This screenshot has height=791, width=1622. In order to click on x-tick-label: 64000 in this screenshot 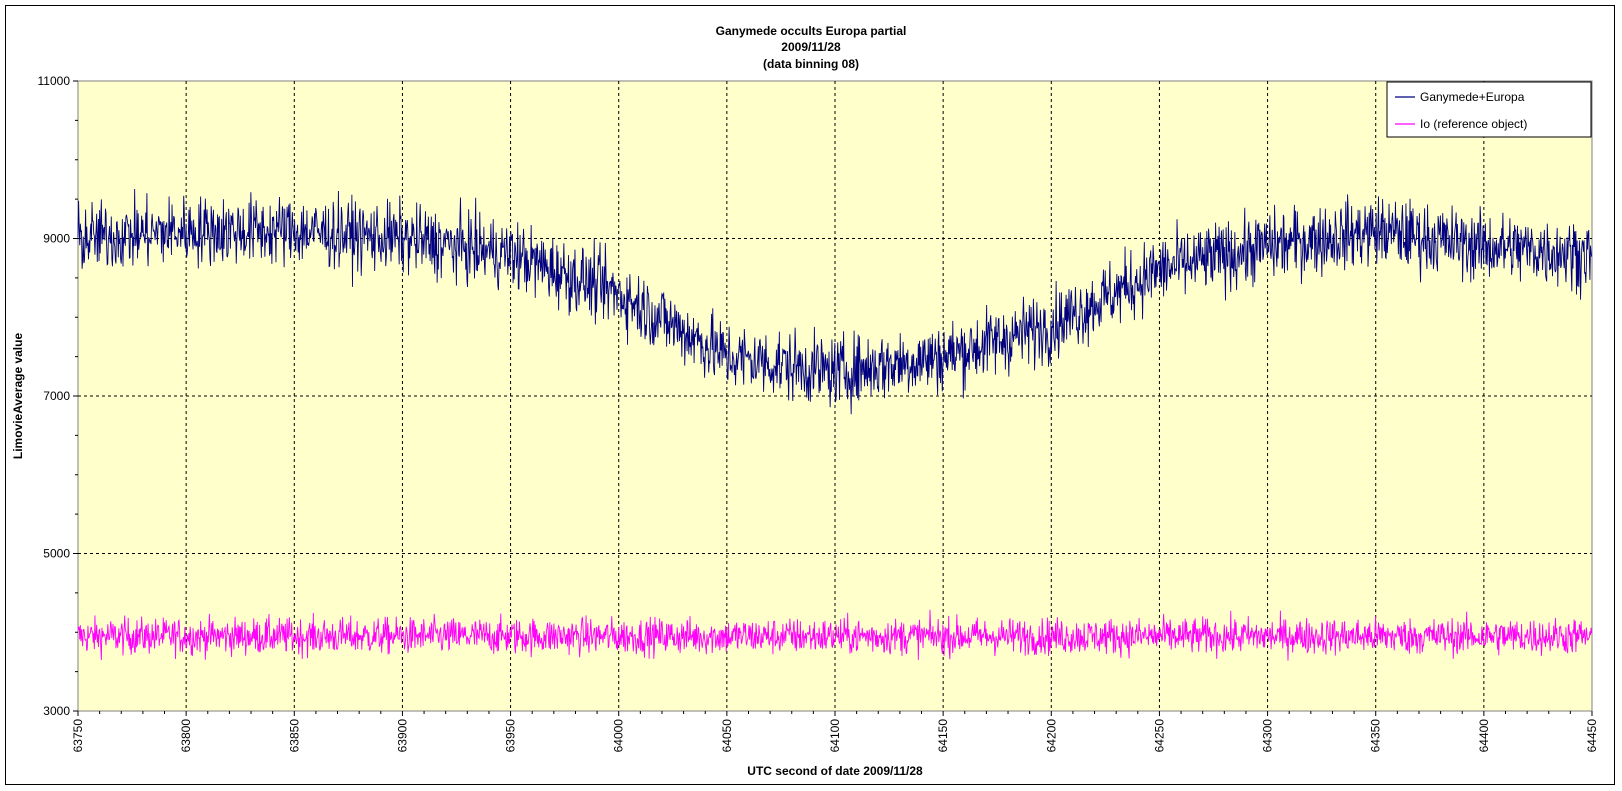, I will do `click(619, 736)`.